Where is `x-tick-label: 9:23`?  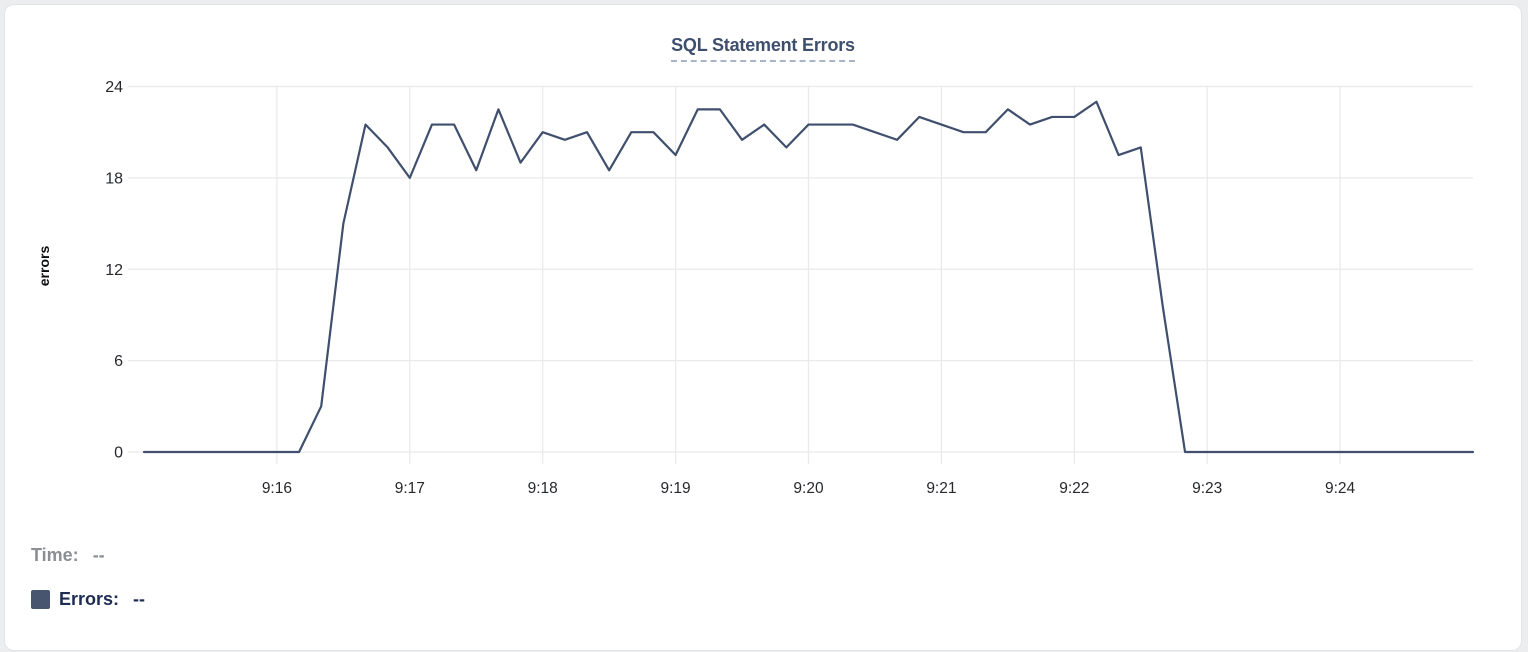
x-tick-label: 9:23 is located at coordinates (1207, 488).